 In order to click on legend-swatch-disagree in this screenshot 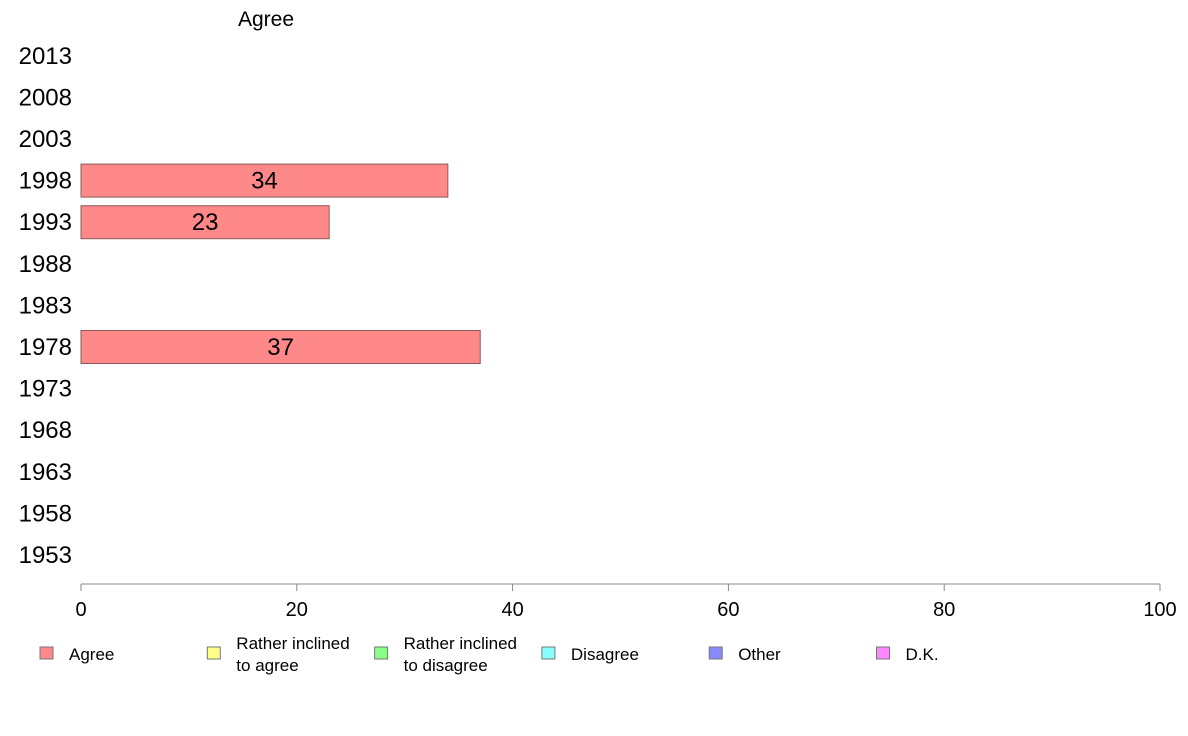, I will do `click(548, 653)`.